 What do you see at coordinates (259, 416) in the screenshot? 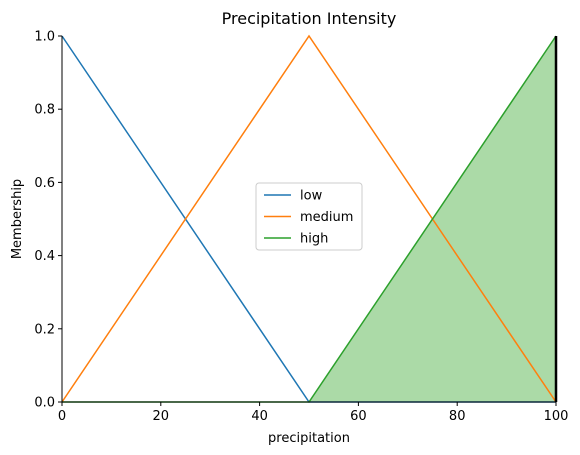
I see `x-tick-label: 40` at bounding box center [259, 416].